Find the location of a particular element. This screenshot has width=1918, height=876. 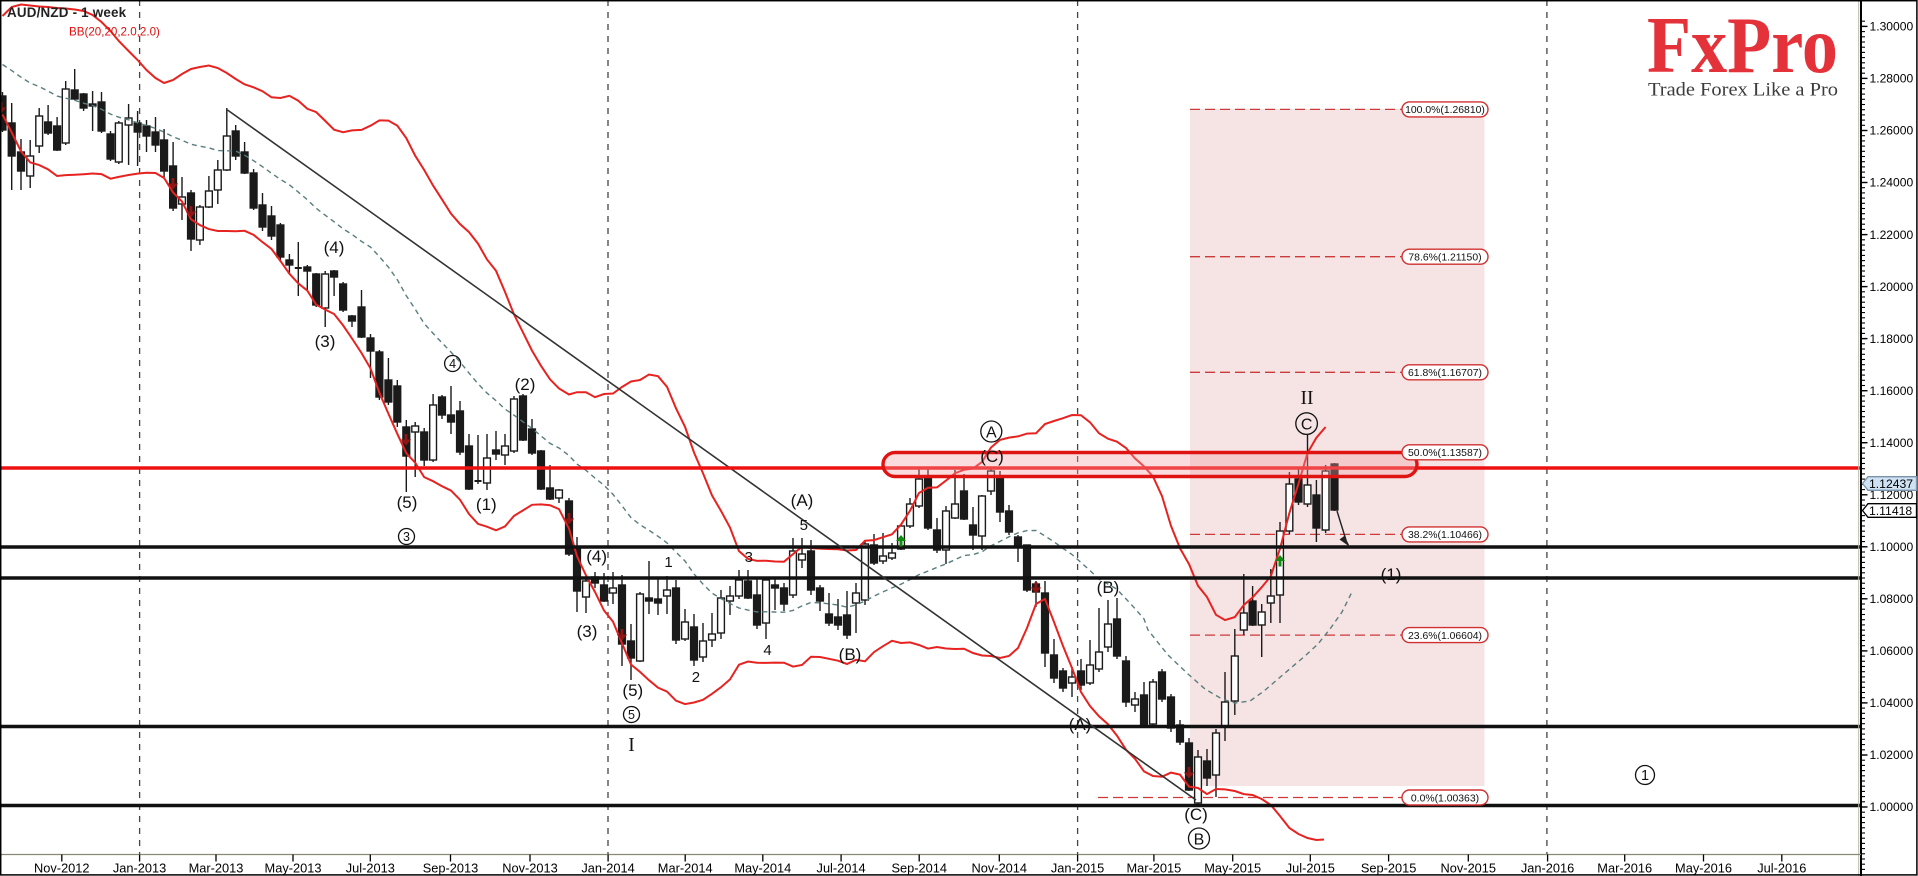

svg-text: 1.20000 is located at coordinates (1892, 287).